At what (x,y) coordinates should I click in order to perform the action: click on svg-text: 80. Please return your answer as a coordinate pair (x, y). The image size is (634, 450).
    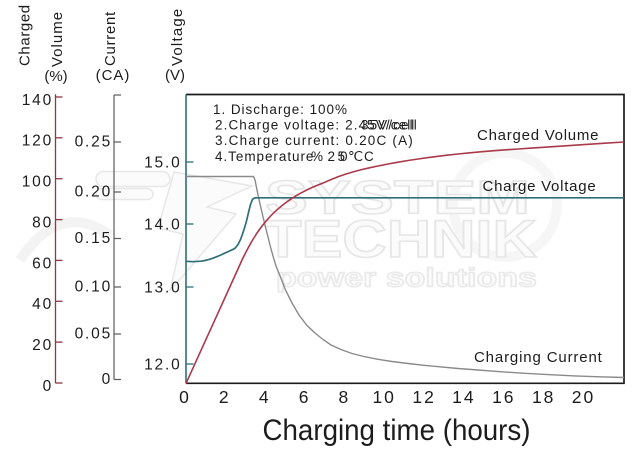
    Looking at the image, I should click on (42, 223).